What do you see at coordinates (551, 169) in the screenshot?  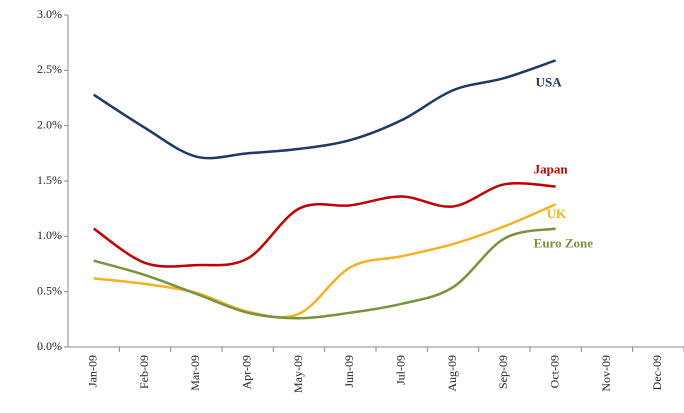 I see `series-label: Japan` at bounding box center [551, 169].